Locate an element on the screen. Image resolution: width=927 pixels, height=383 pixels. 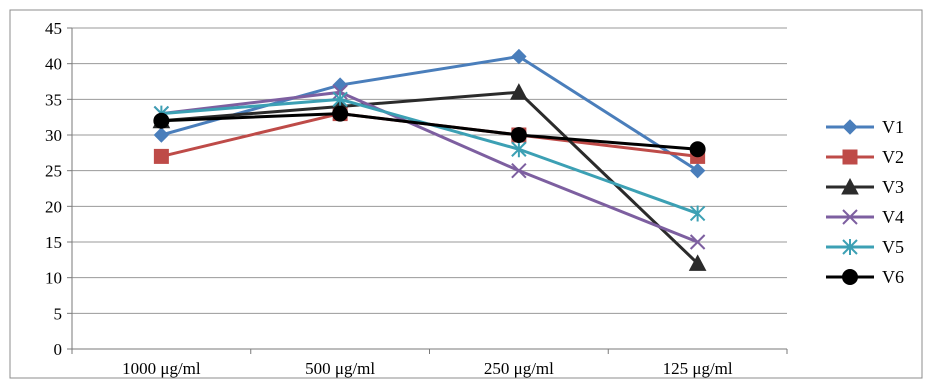
legend-item-v4: V4 is located at coordinates (865, 217).